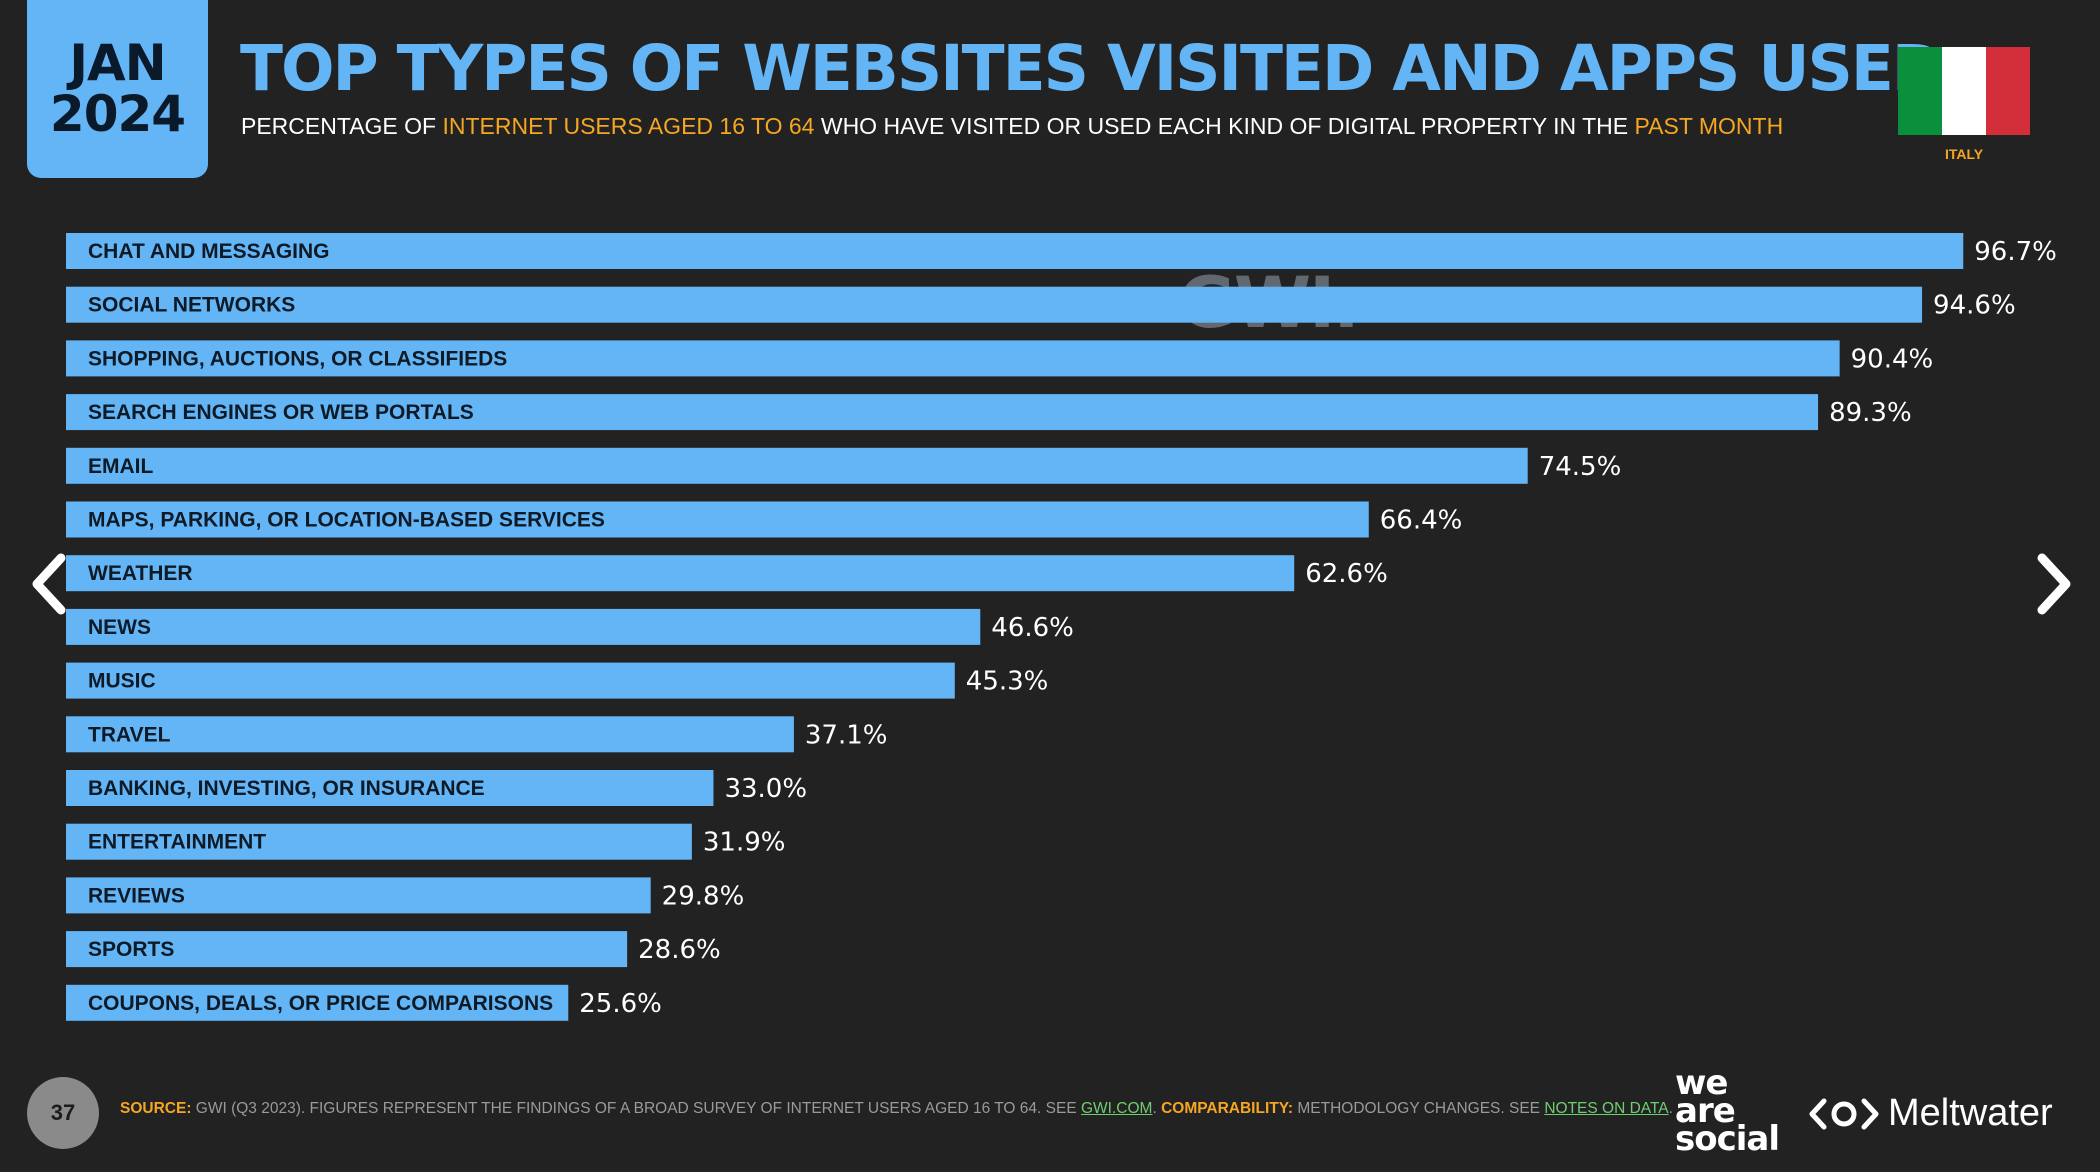 This screenshot has height=1172, width=2100. I want to click on gwi-link: GWI.COM, so click(1116, 1108).